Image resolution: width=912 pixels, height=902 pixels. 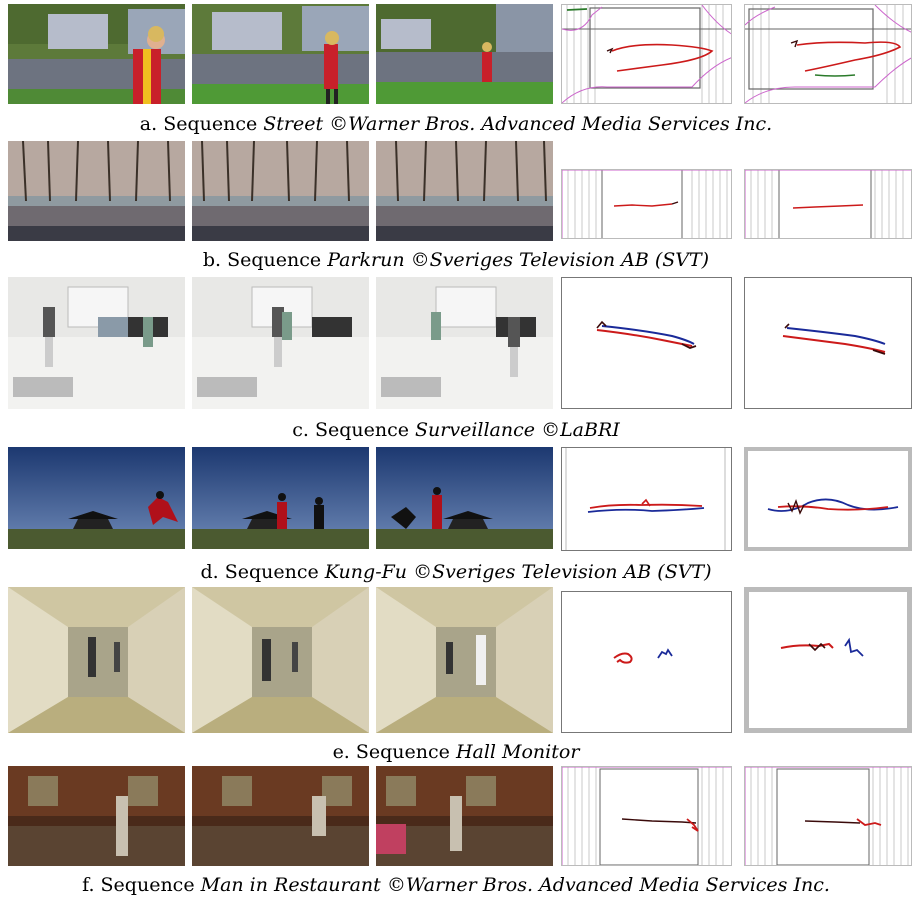 I want to click on surveillance-frame-2-image, so click(x=280, y=343).